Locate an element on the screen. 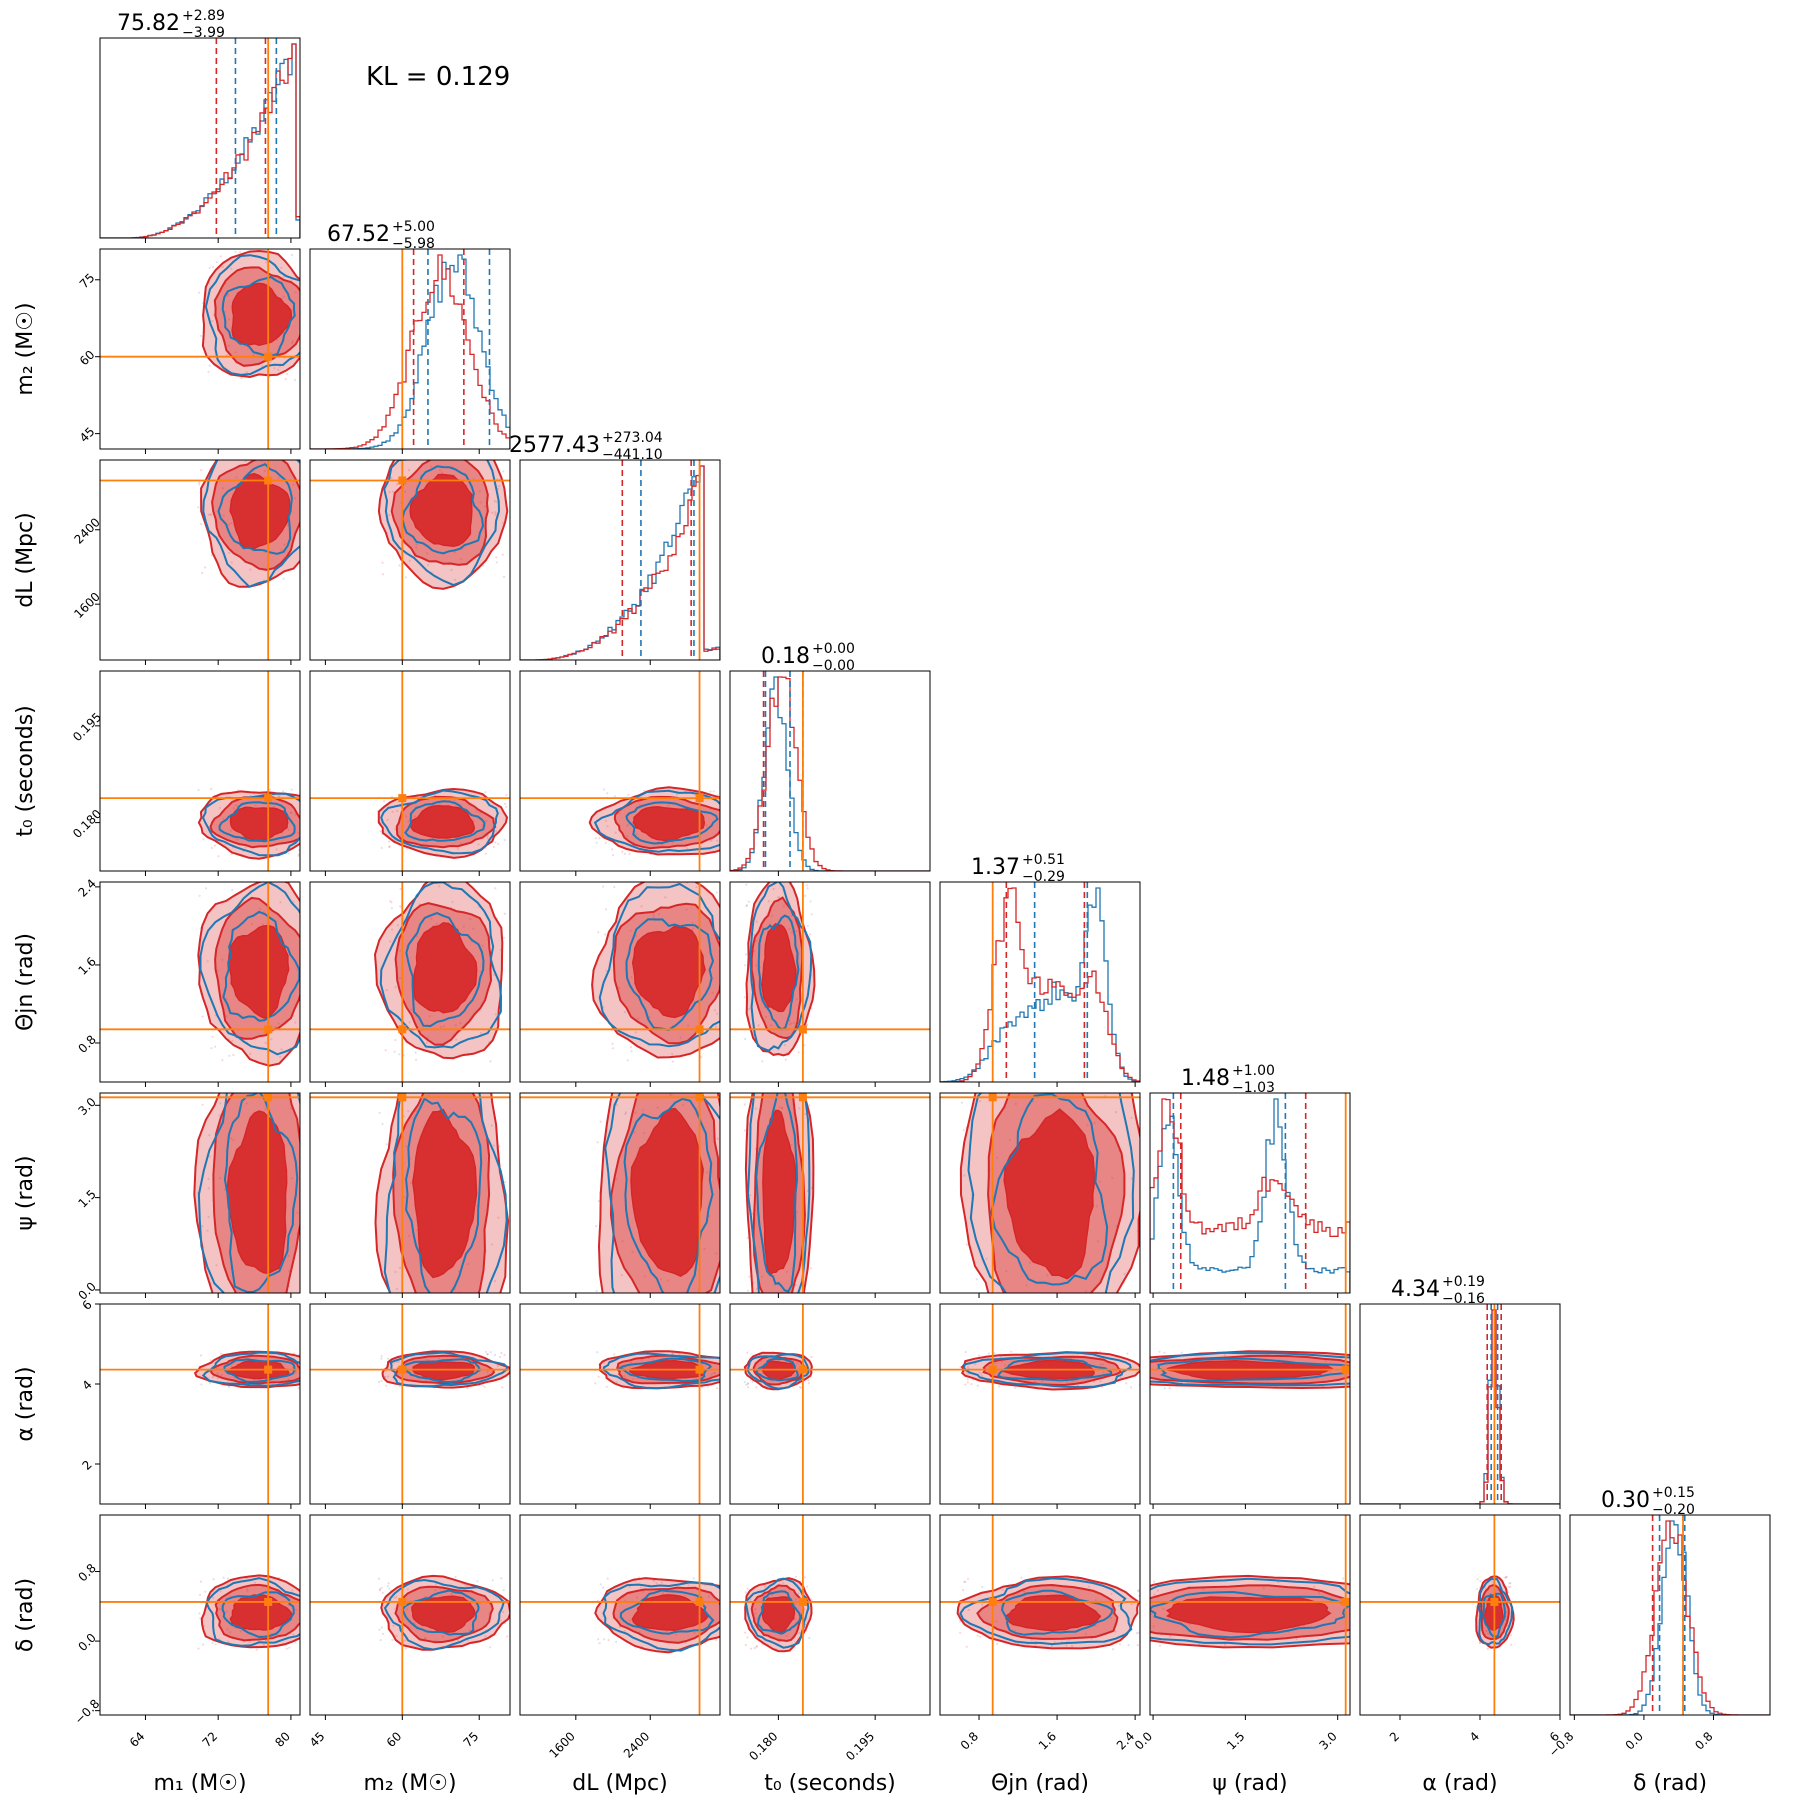 This screenshot has width=1809, height=1809. panel-alpha-psi is located at coordinates (1246, 1404).